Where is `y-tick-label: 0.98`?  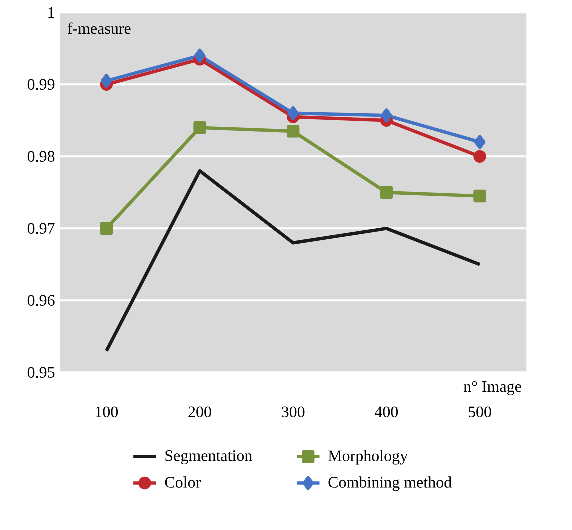 y-tick-label: 0.98 is located at coordinates (41, 156).